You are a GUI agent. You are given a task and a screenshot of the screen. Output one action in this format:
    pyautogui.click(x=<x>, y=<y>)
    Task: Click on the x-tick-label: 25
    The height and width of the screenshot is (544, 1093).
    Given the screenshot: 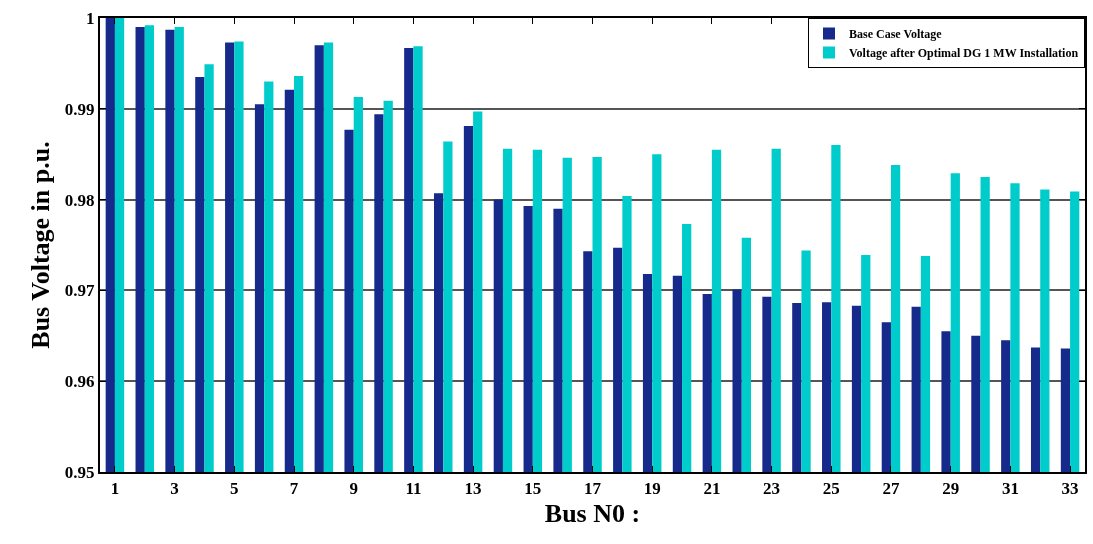 What is the action you would take?
    pyautogui.click(x=831, y=489)
    